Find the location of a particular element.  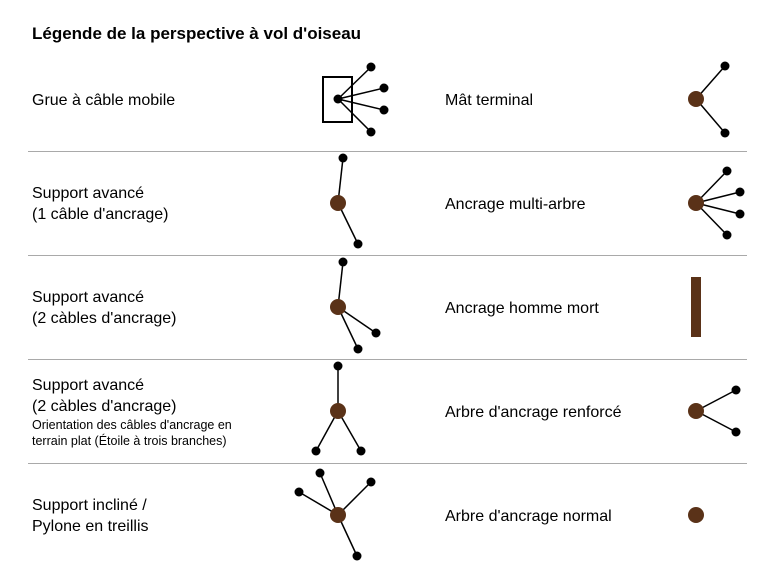

note-flat-terrain-line2: terrain plat (Étoile à trois branches) is located at coordinates (129, 441).